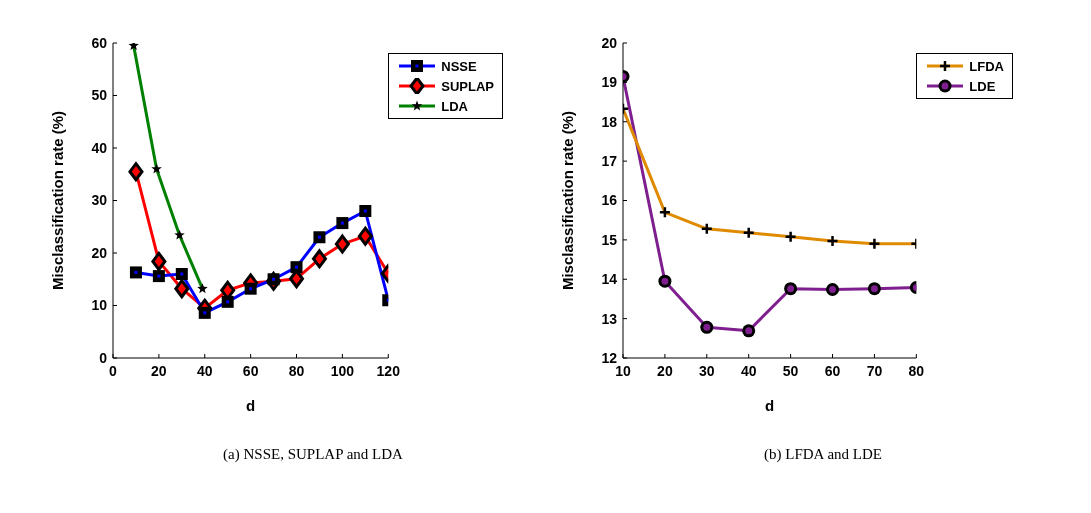 This screenshot has height=513, width=1091. Describe the element at coordinates (99, 95) in the screenshot. I see `y-tick-label: 50` at that location.